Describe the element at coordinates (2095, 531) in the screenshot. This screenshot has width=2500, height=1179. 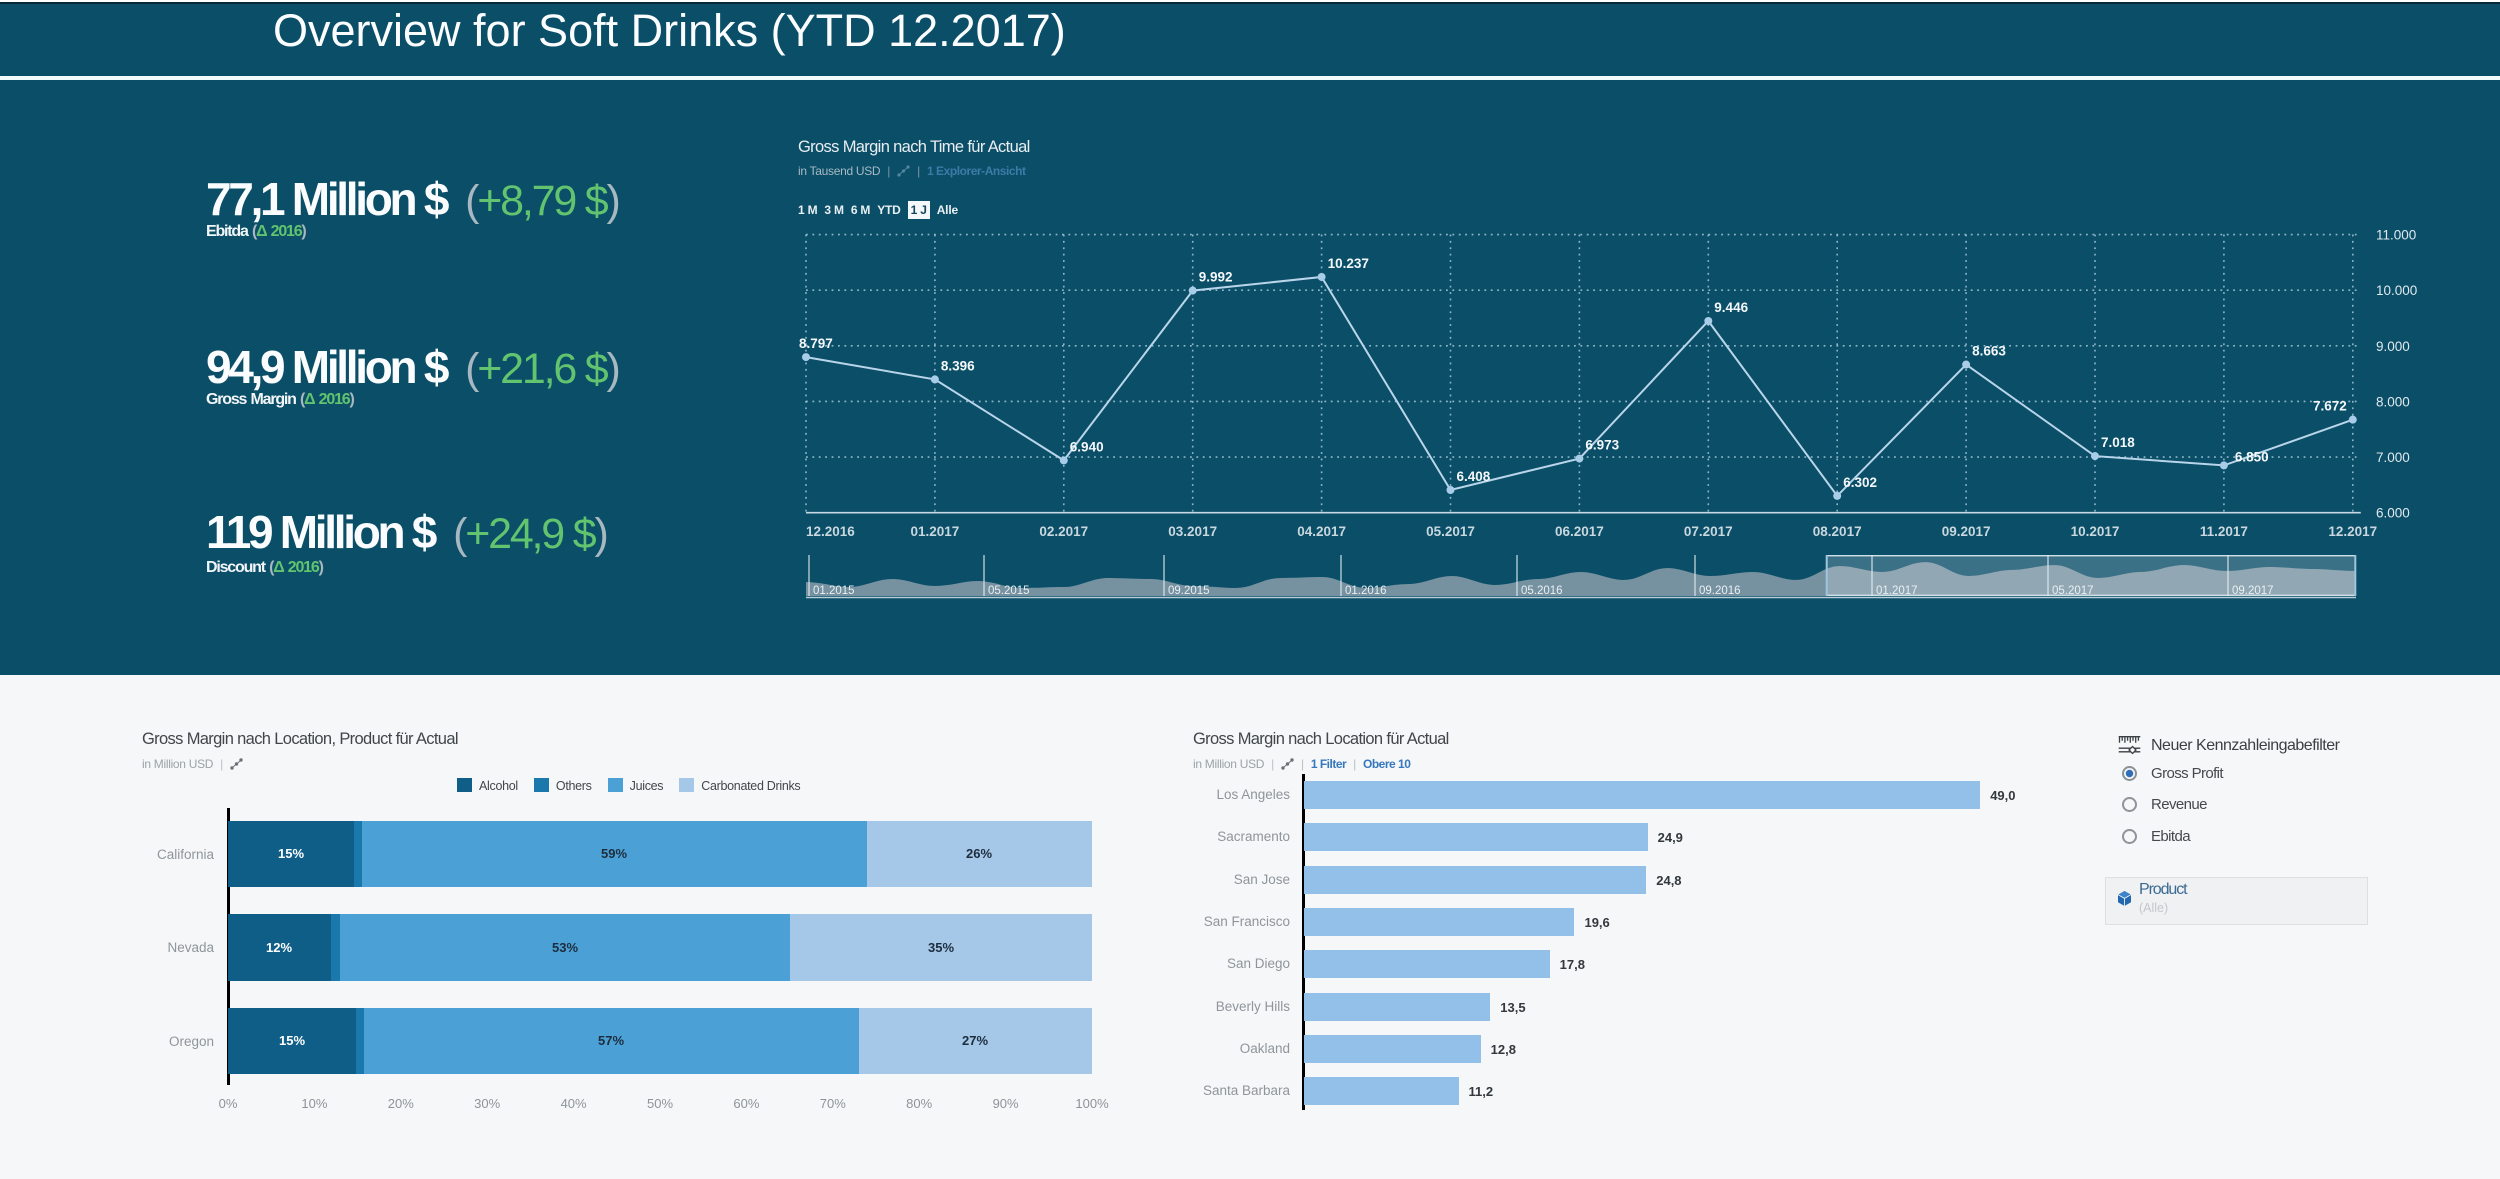
I see `svg-text: 10.2017` at that location.